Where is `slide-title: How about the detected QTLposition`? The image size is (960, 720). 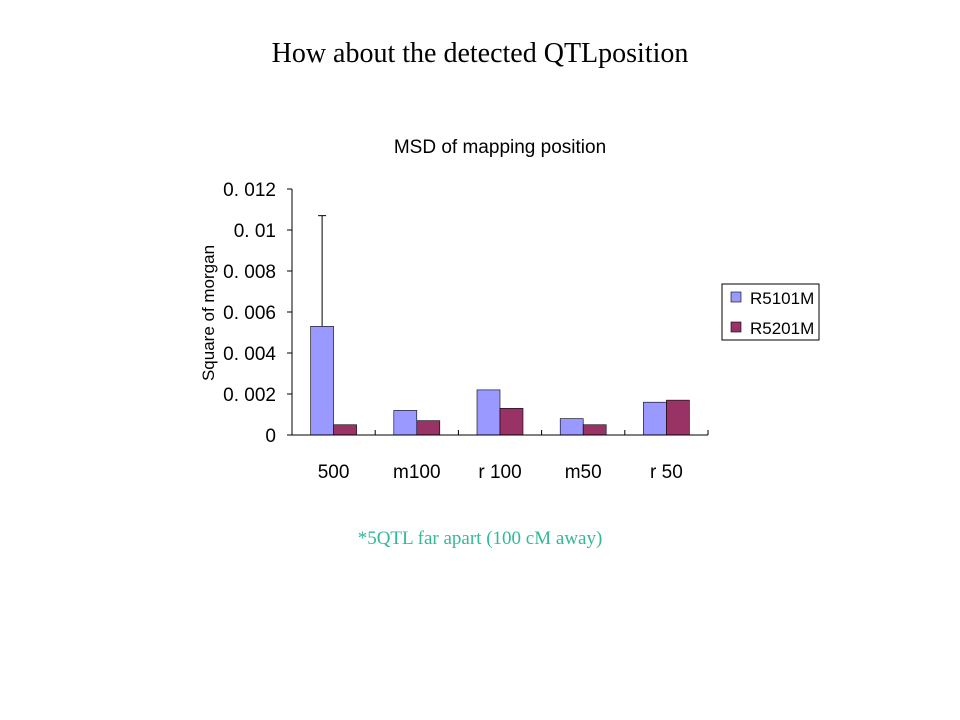 slide-title: How about the detected QTLposition is located at coordinates (480, 53).